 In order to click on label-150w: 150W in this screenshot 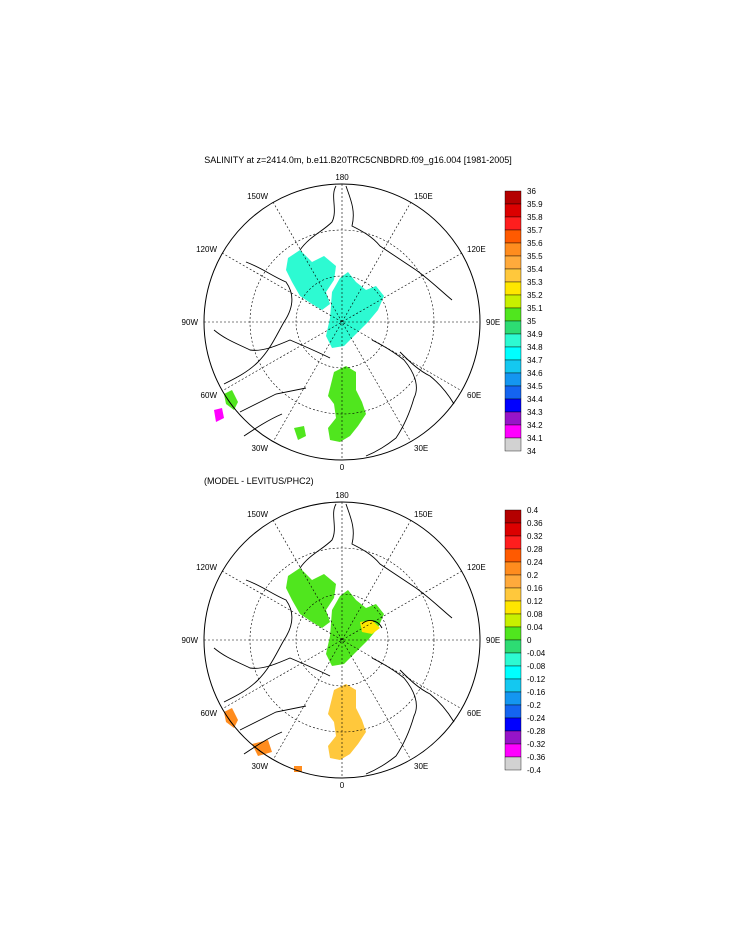, I will do `click(257, 514)`.